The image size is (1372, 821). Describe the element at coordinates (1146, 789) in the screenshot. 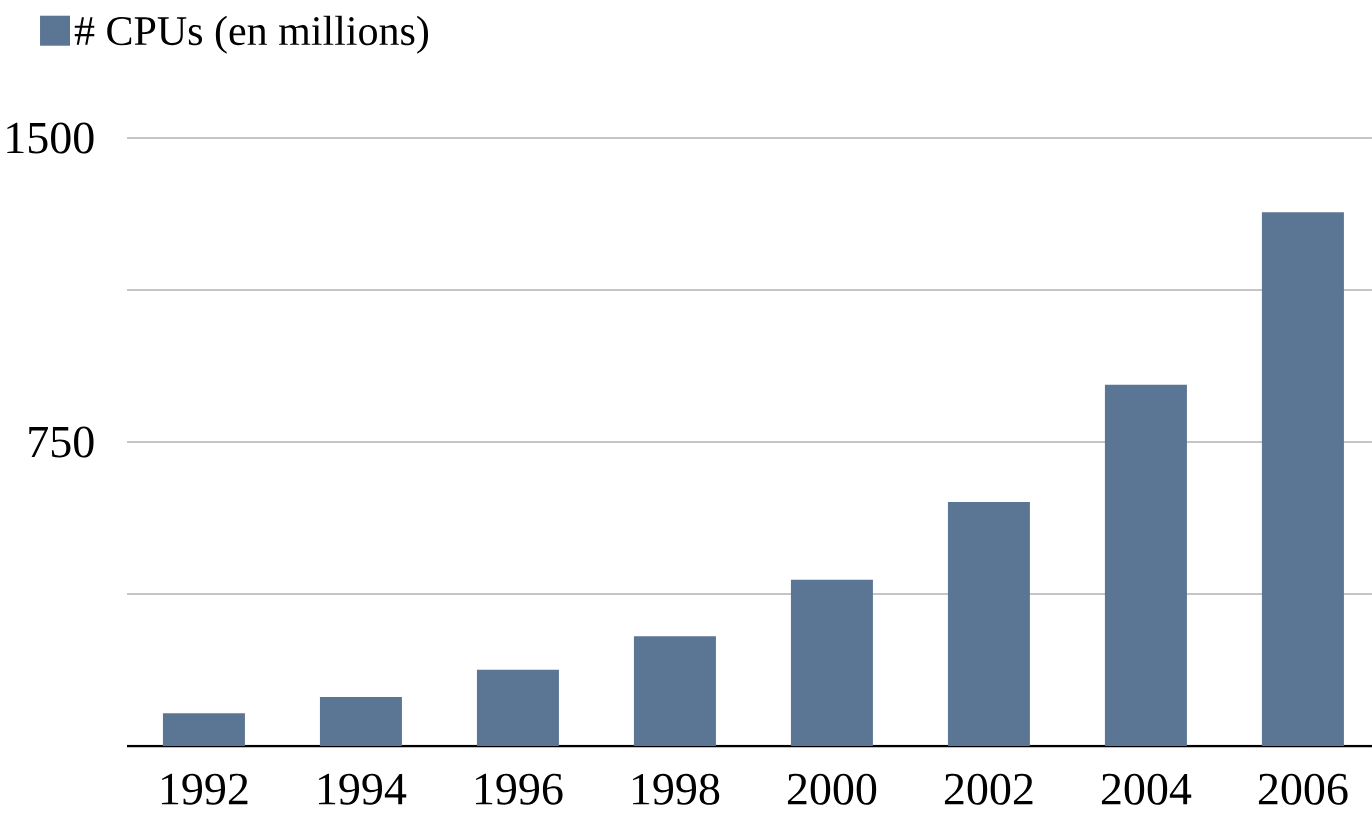

I see `x-tick-label: 2004` at that location.